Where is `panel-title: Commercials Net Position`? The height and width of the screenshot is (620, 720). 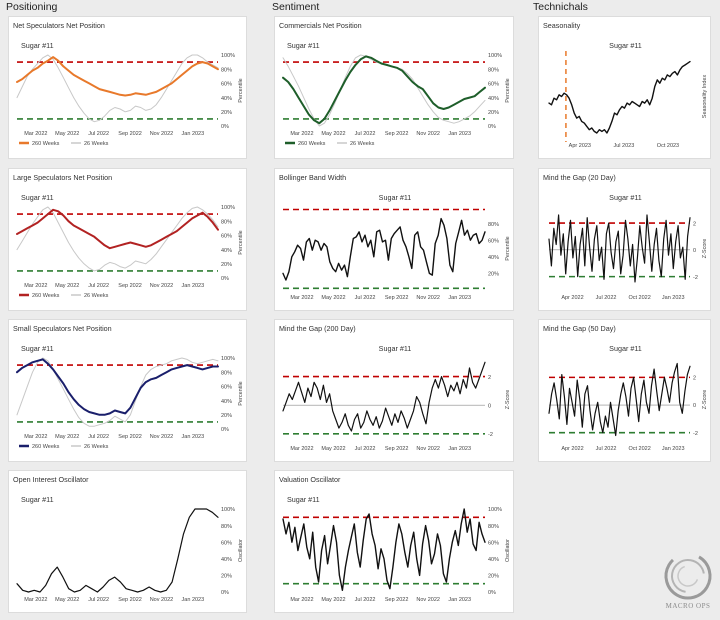
panel-title: Commercials Net Position is located at coordinates (320, 25).